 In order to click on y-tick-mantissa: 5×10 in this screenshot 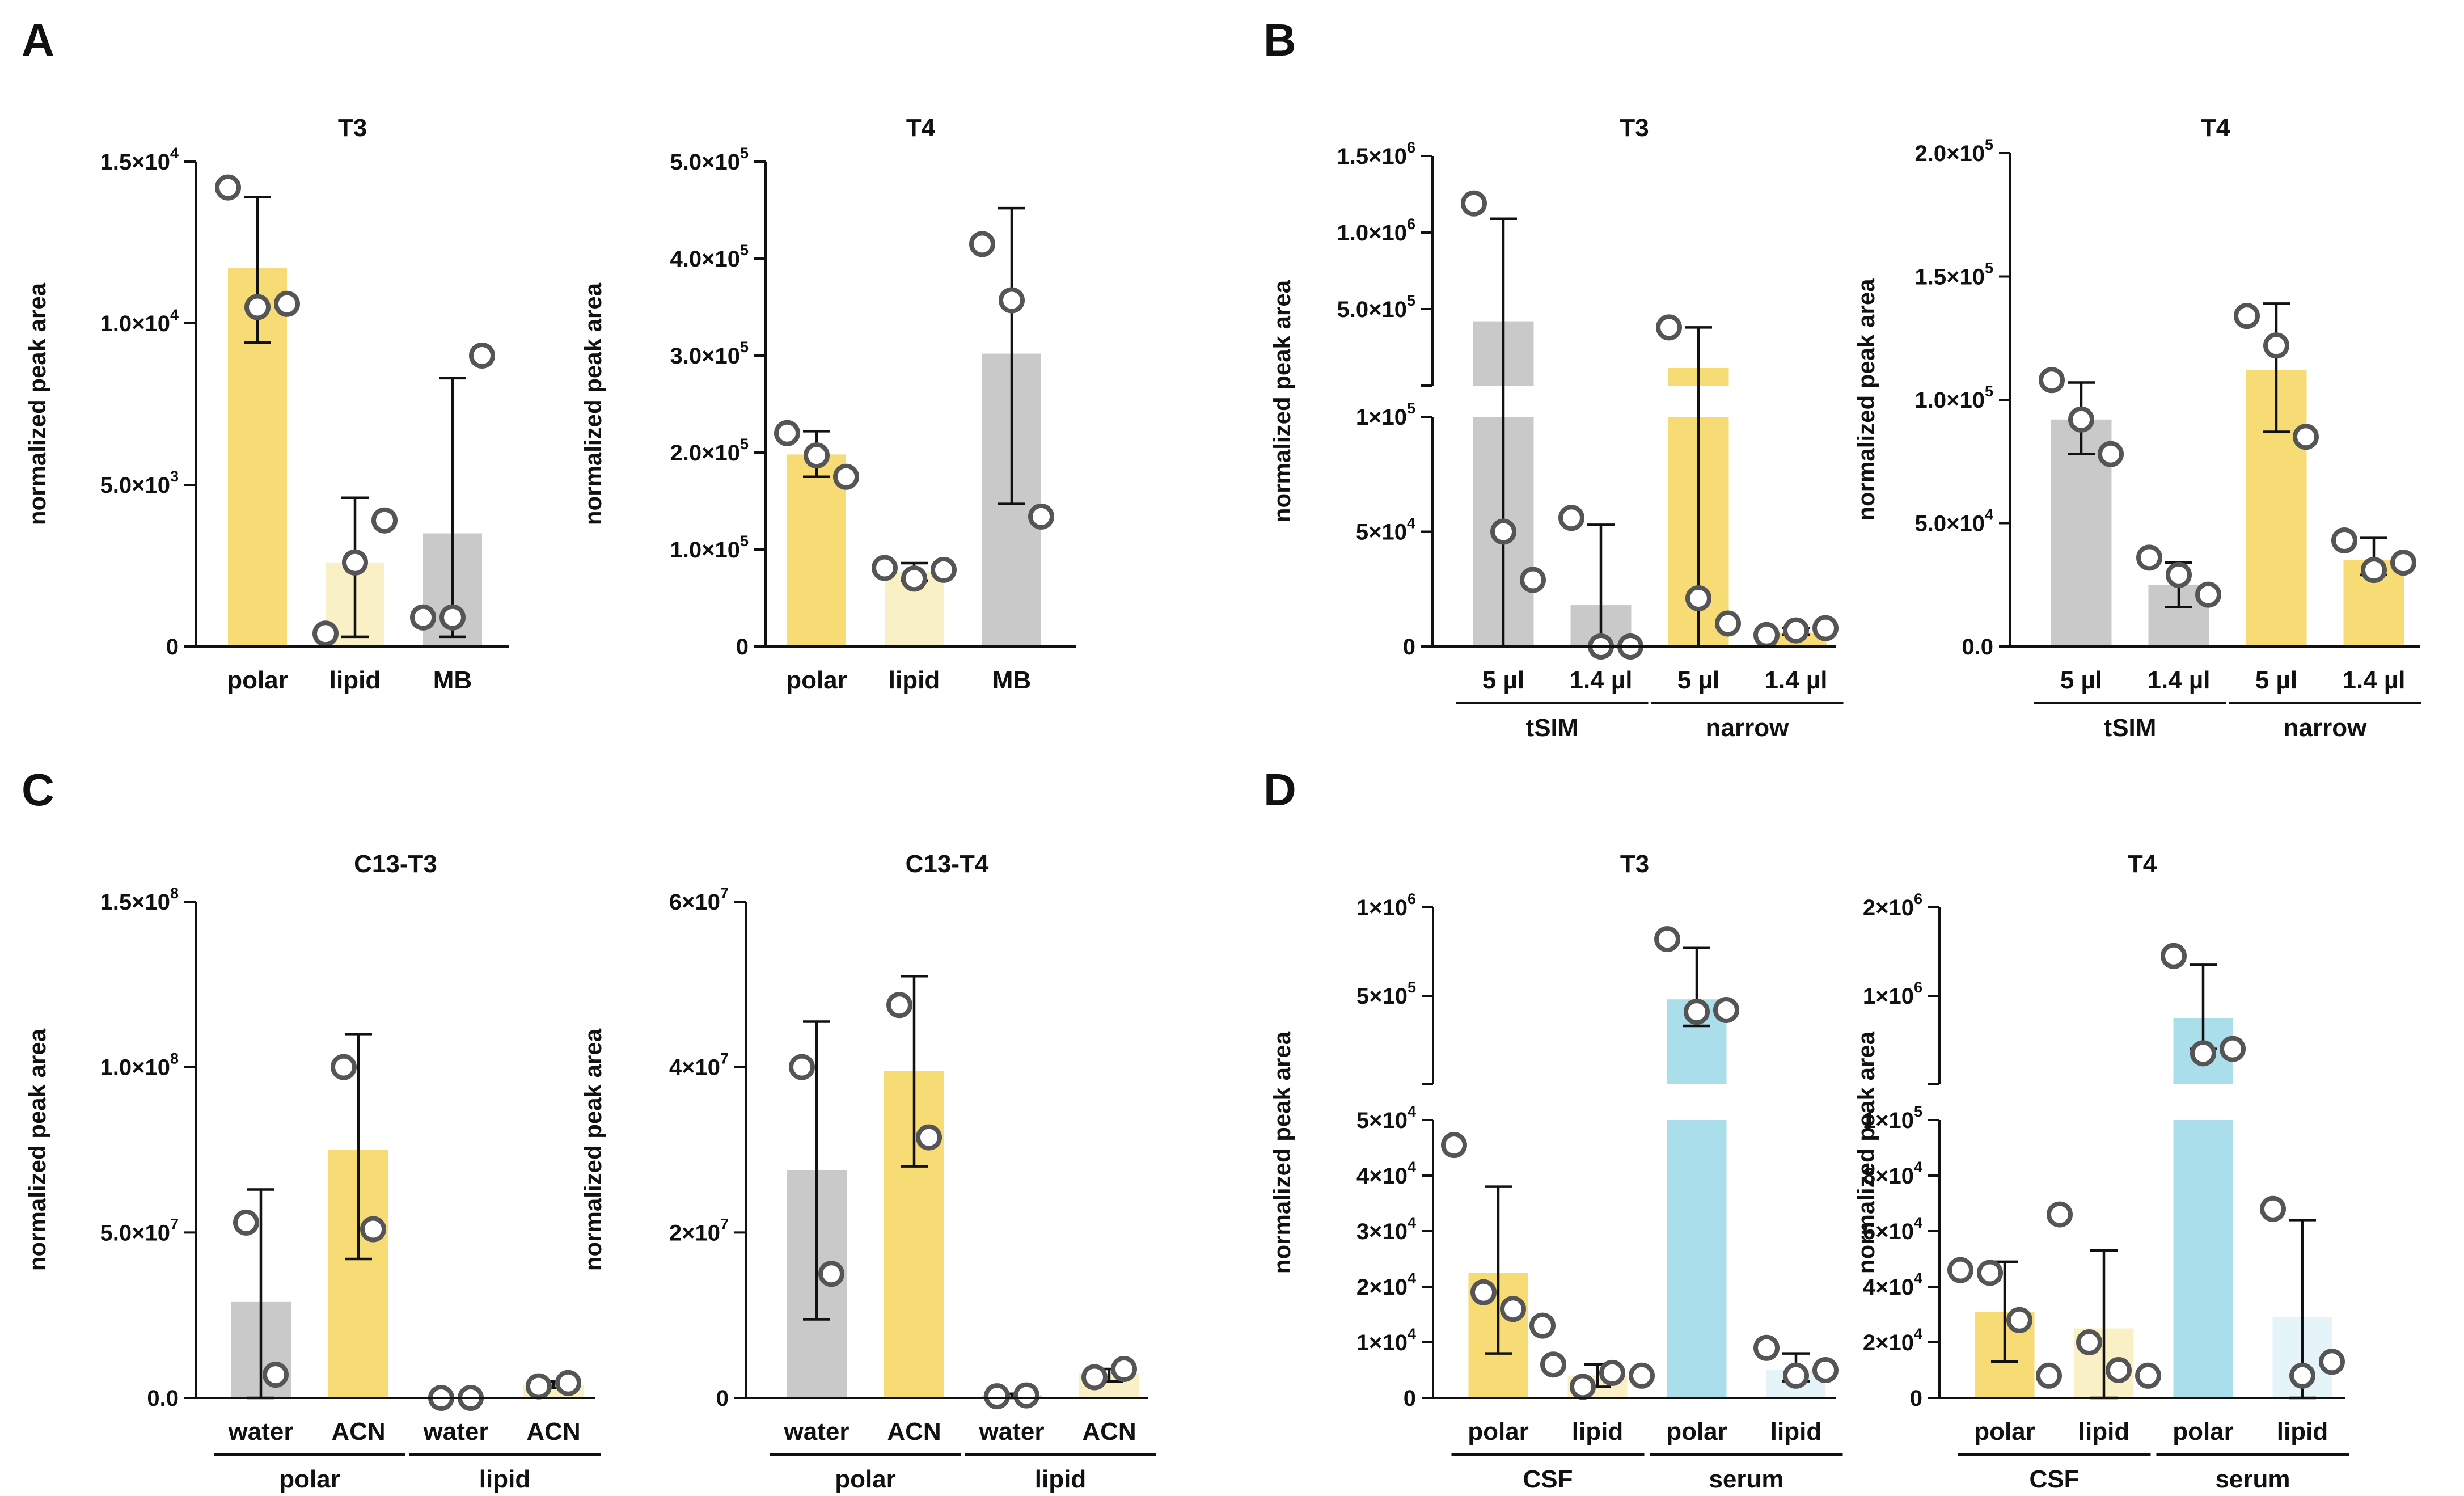, I will do `click(1382, 997)`.